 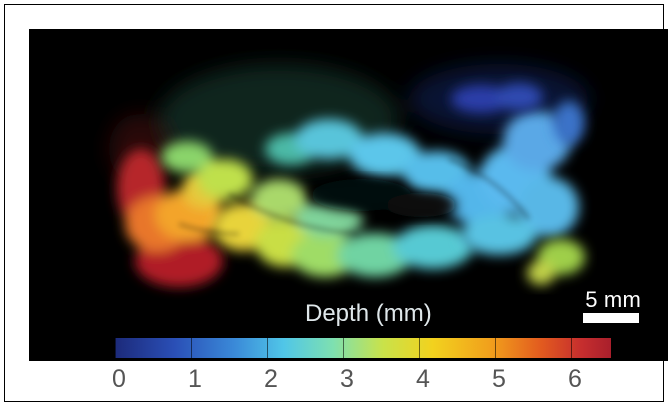 What do you see at coordinates (347, 379) in the screenshot?
I see `tick-label-3: 3` at bounding box center [347, 379].